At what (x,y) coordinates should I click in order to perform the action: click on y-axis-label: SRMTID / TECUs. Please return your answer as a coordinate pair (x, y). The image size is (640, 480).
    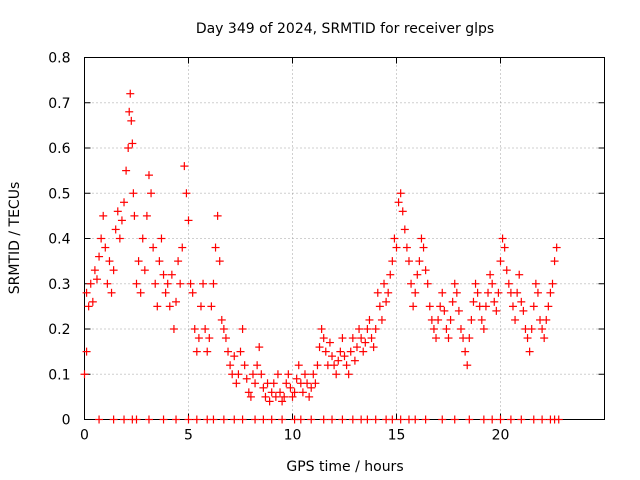
    Looking at the image, I should click on (15, 238).